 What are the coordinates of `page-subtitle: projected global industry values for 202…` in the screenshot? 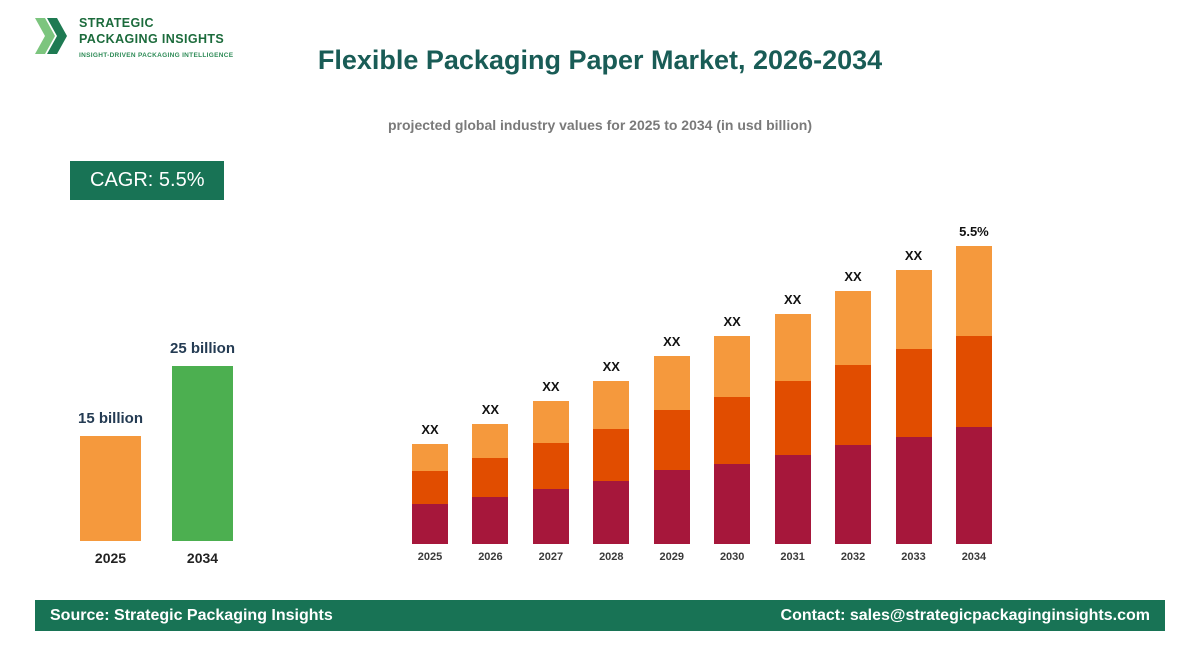 It's located at (600, 125).